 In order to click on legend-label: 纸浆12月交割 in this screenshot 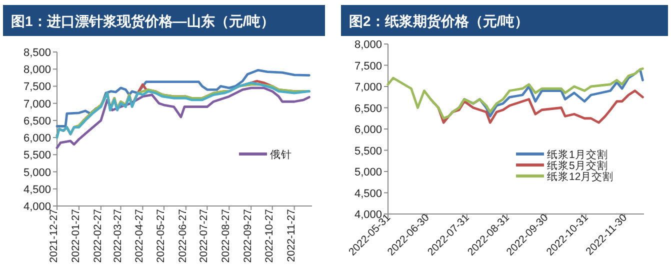, I will do `click(580, 176)`.